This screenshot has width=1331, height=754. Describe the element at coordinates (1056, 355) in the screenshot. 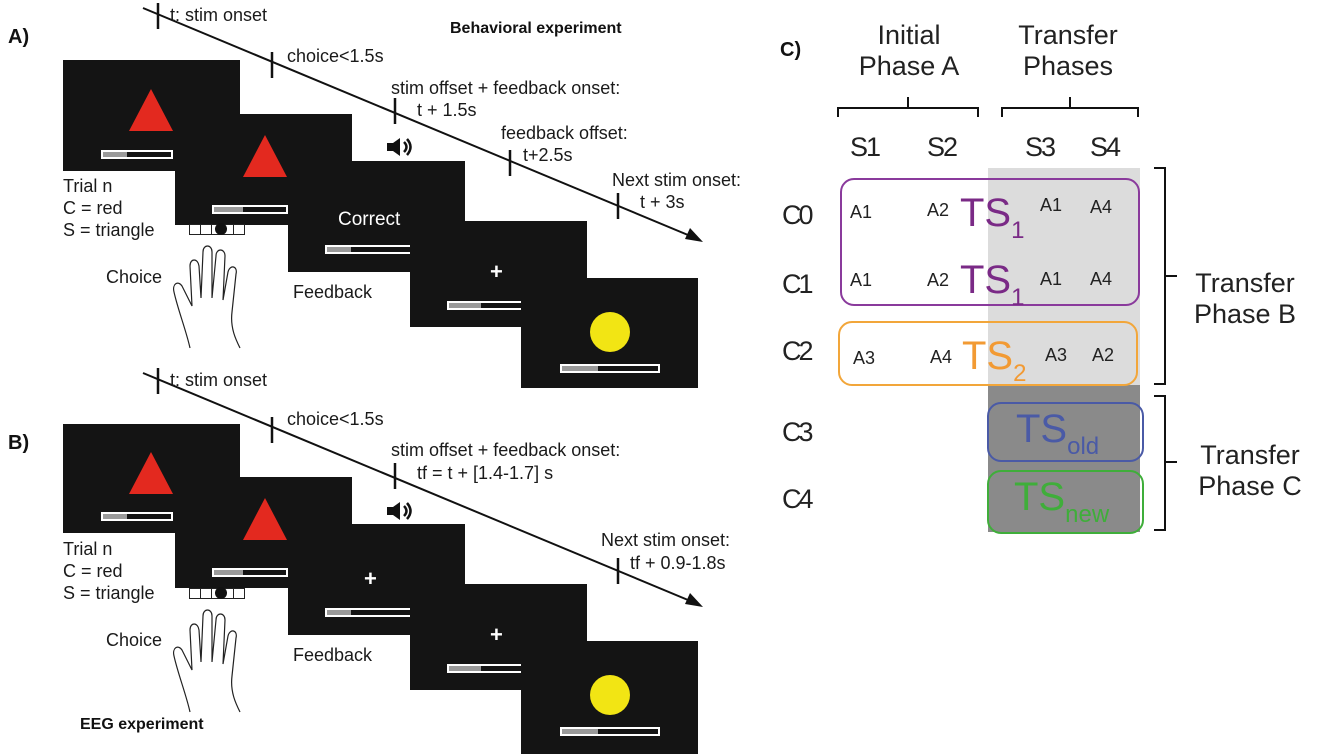

I see `c2-s3-action: A3` at that location.